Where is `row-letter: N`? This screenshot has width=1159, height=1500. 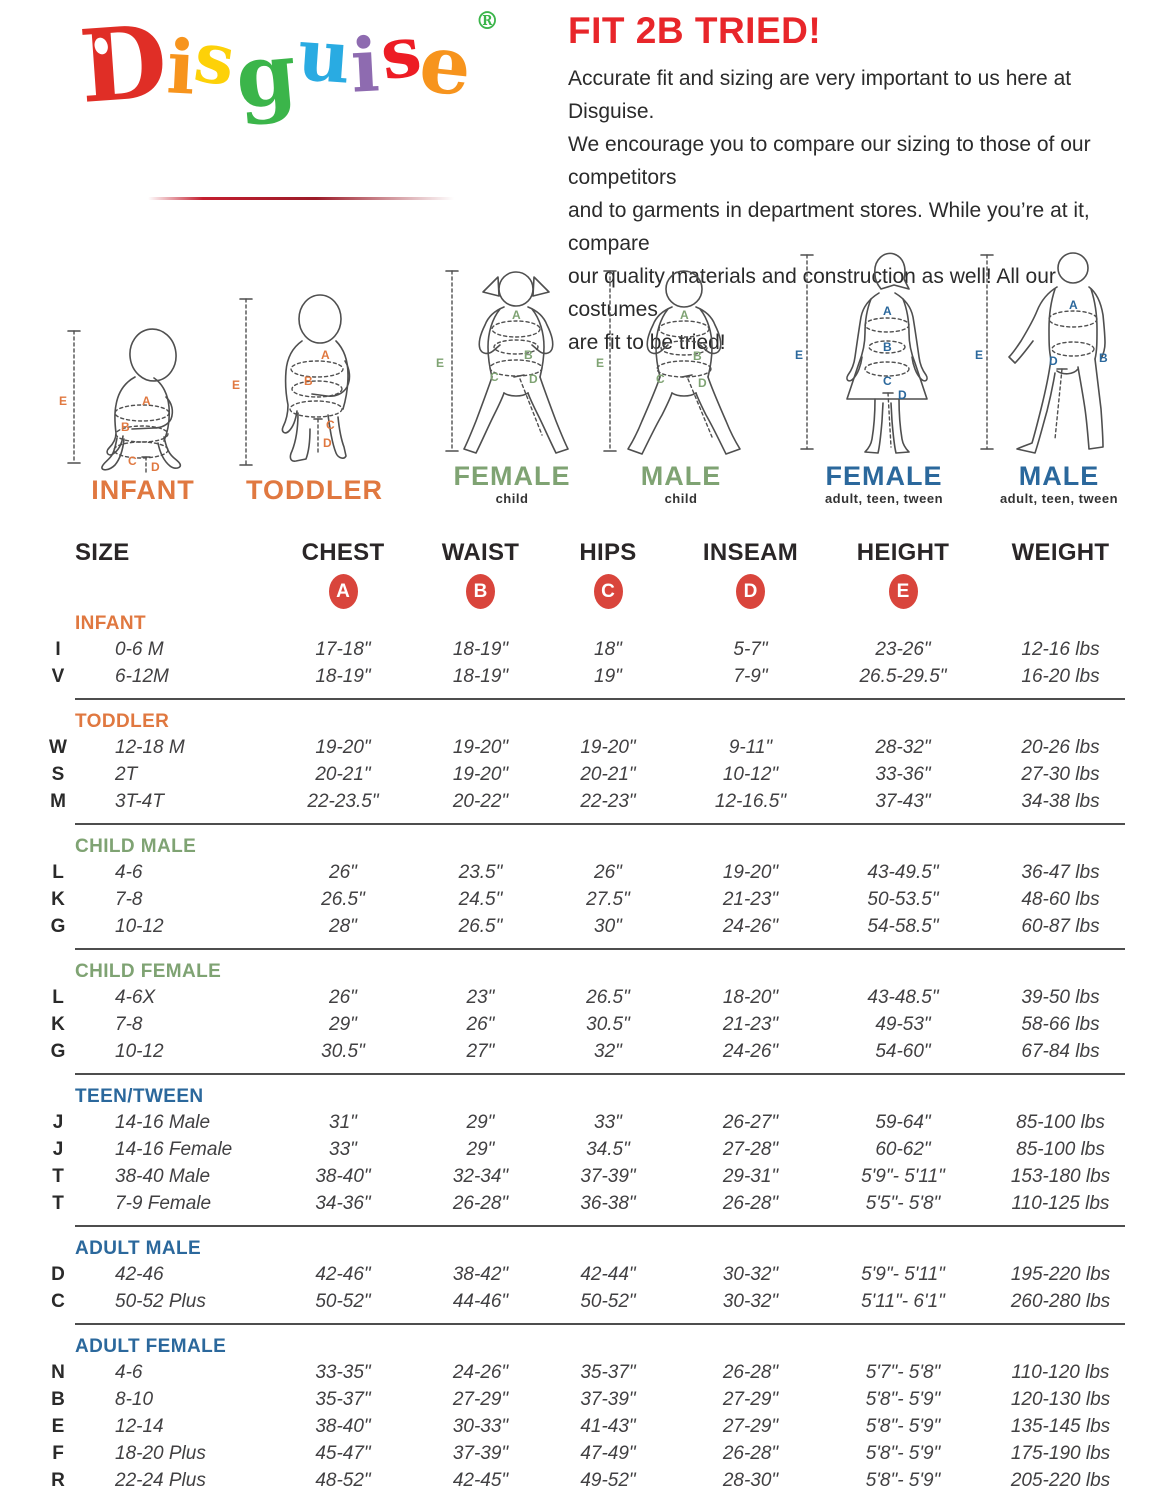 row-letter: N is located at coordinates (58, 1372).